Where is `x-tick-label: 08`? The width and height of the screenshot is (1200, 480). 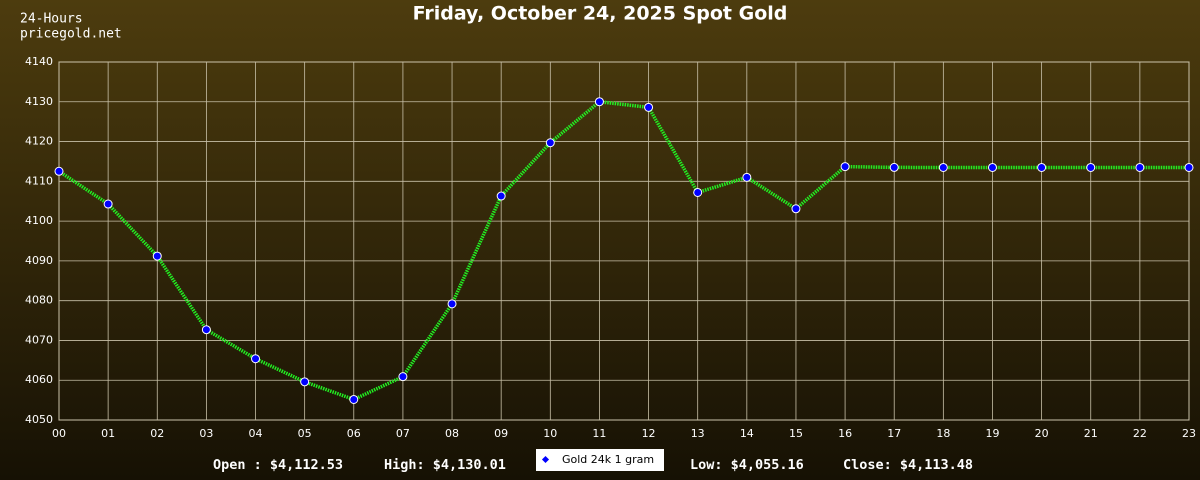
x-tick-label: 08 is located at coordinates (452, 433).